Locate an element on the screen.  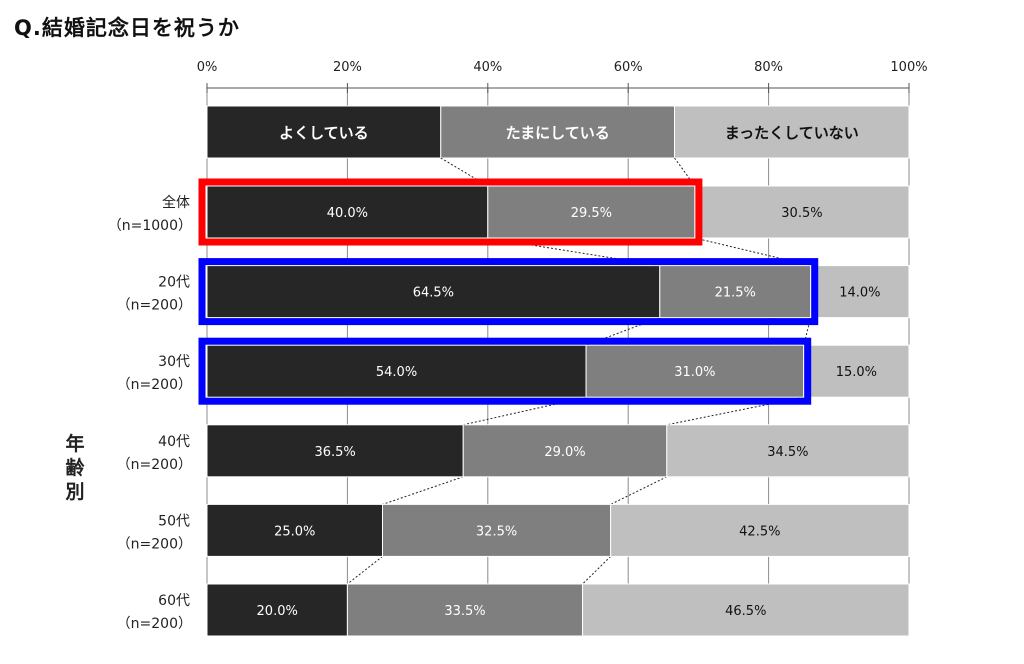
data-label: 21.5% is located at coordinates (735, 293).